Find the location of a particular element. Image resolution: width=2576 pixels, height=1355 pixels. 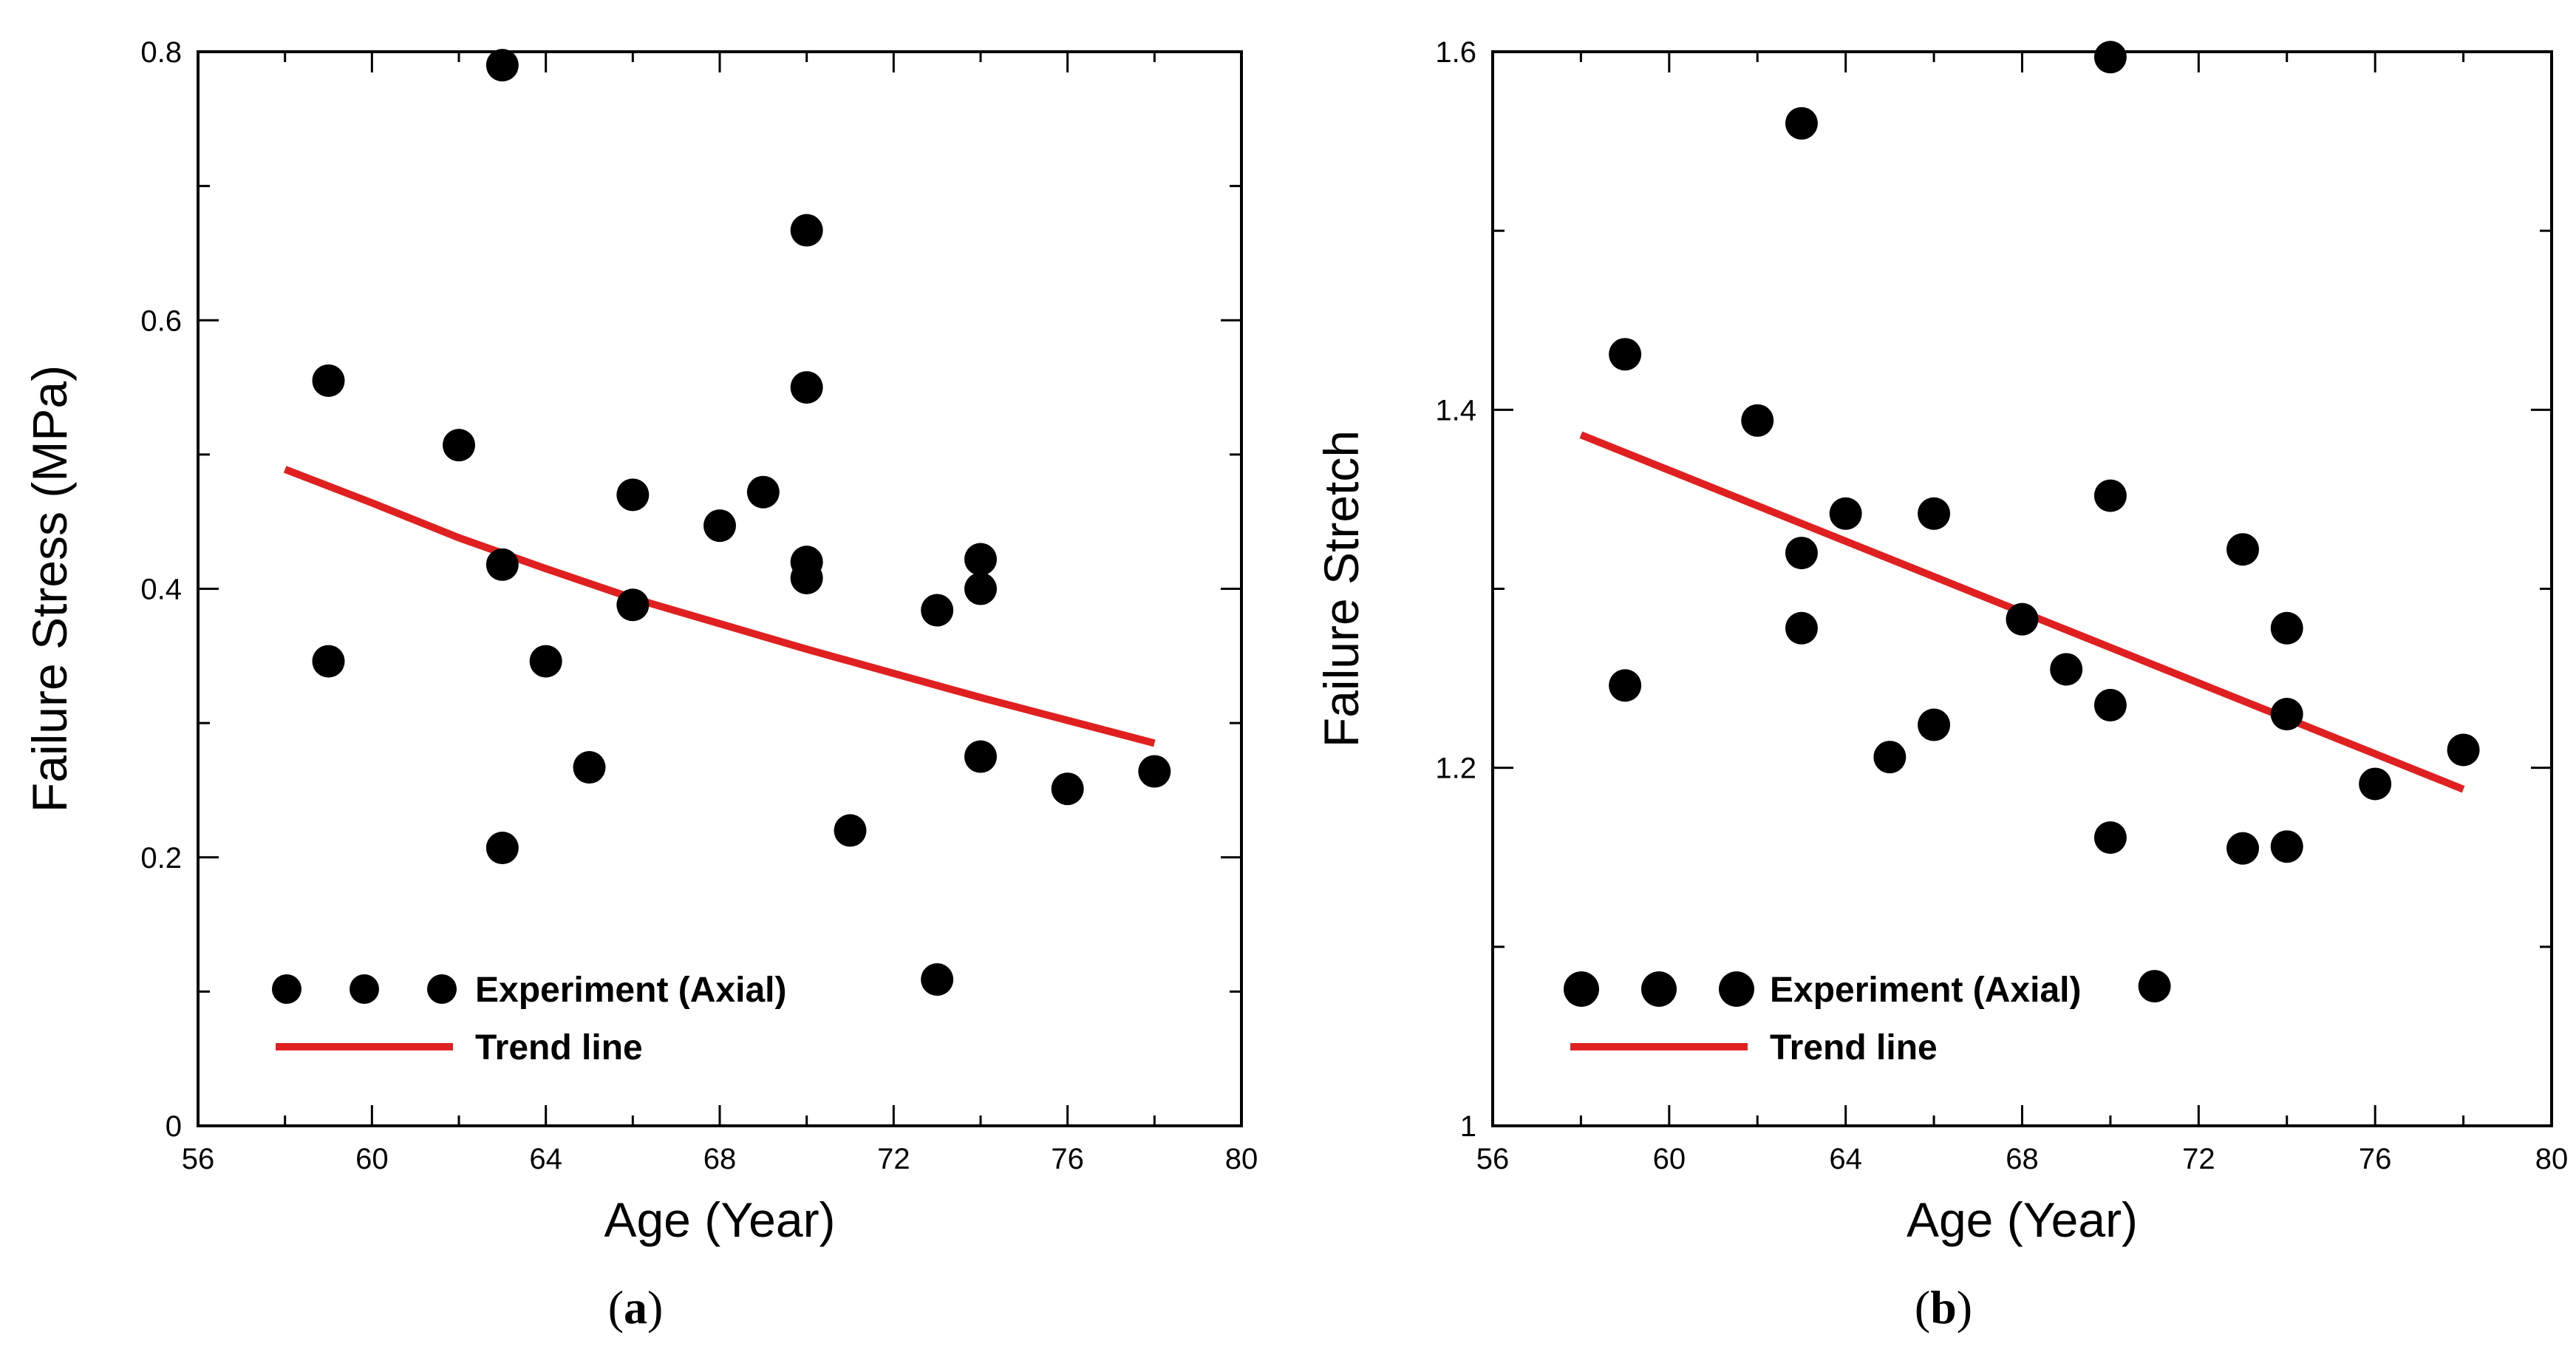

panel-b-x-tick-label: 56 is located at coordinates (1493, 1159).